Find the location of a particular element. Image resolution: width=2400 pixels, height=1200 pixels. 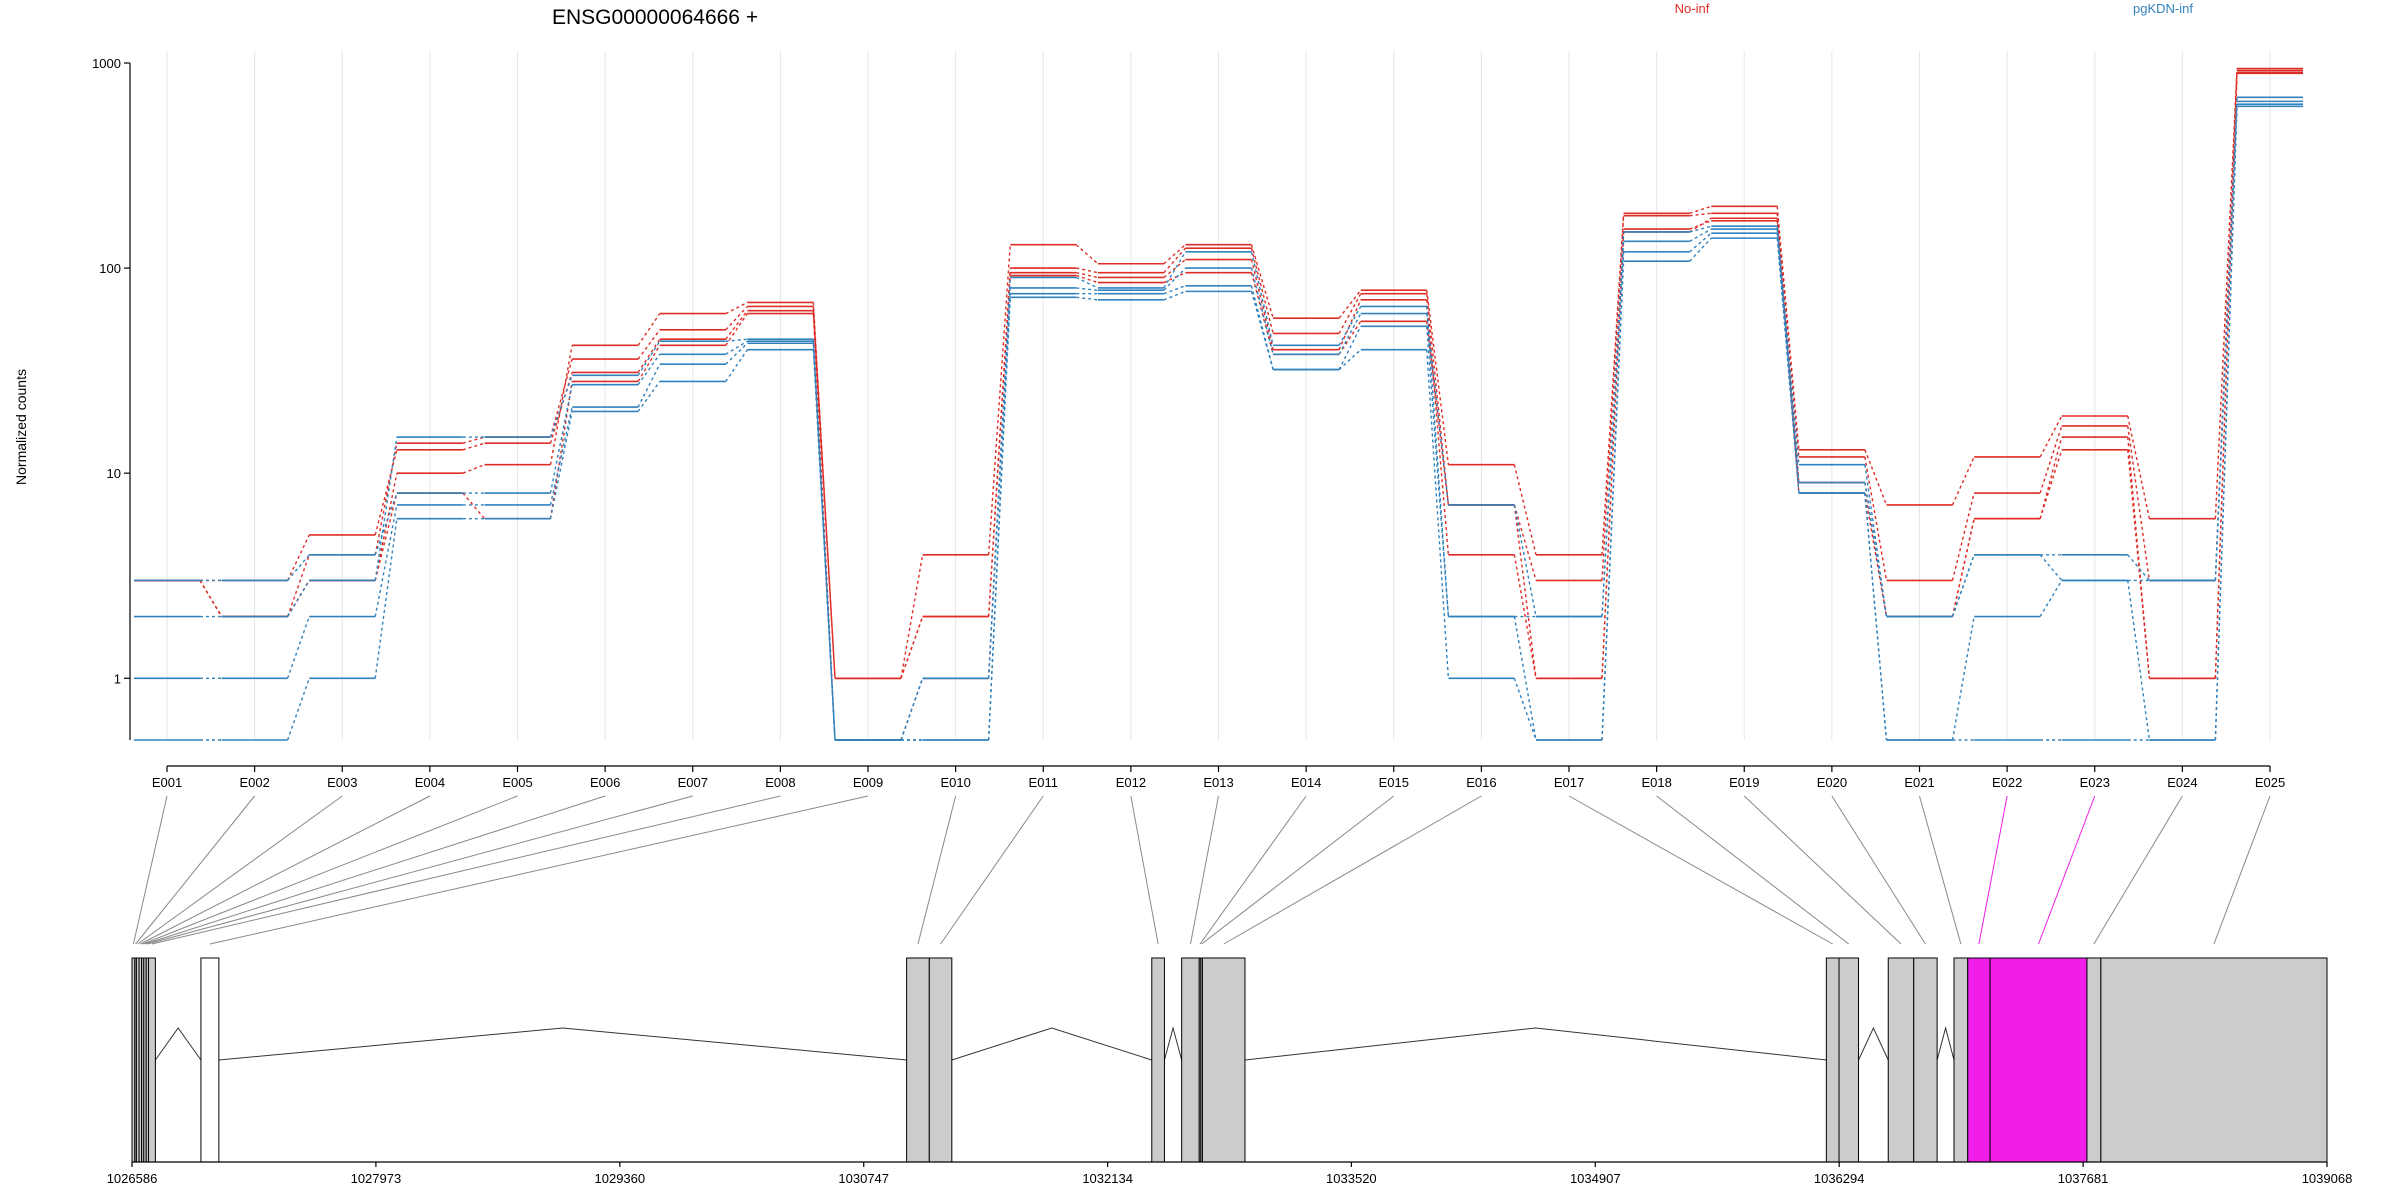

genomic-tick-label: 1039068 is located at coordinates (2327, 1178).